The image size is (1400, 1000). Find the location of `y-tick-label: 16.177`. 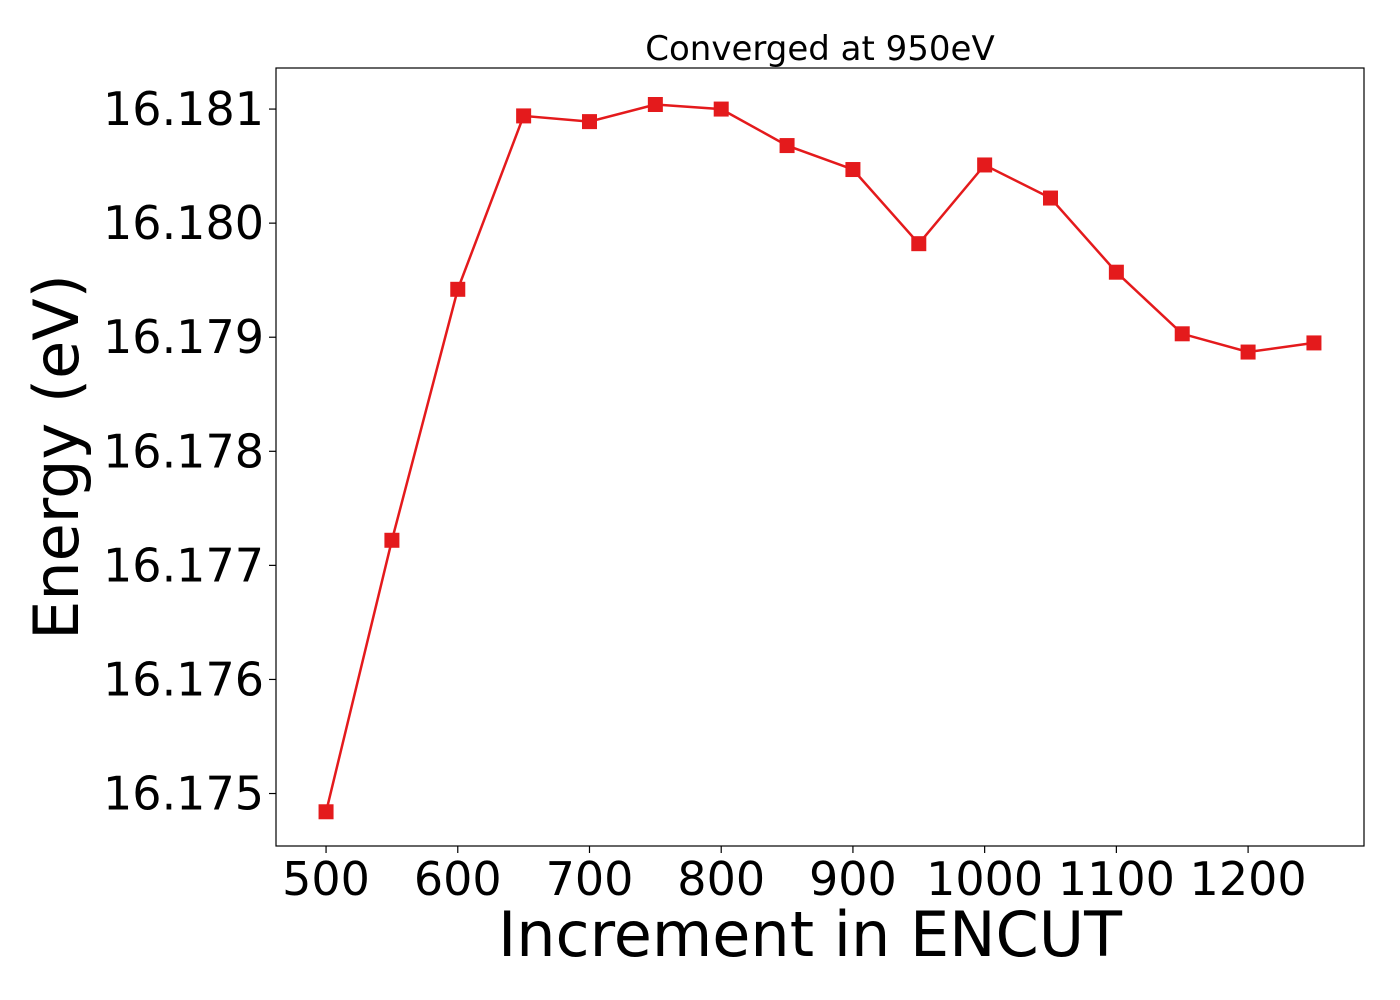

y-tick-label: 16.177 is located at coordinates (183, 565).